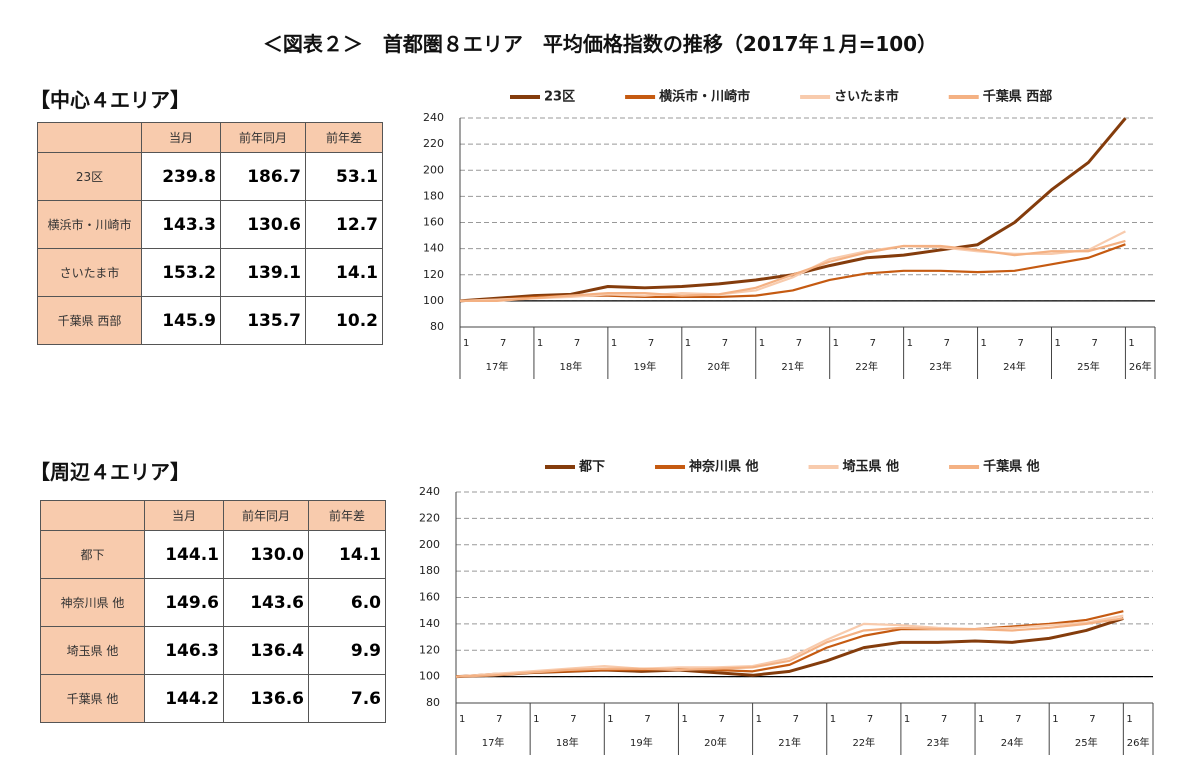 Image resolution: width=1200 pixels, height=780 pixels. What do you see at coordinates (433, 300) in the screenshot?
I see `y-tick-label: 100` at bounding box center [433, 300].